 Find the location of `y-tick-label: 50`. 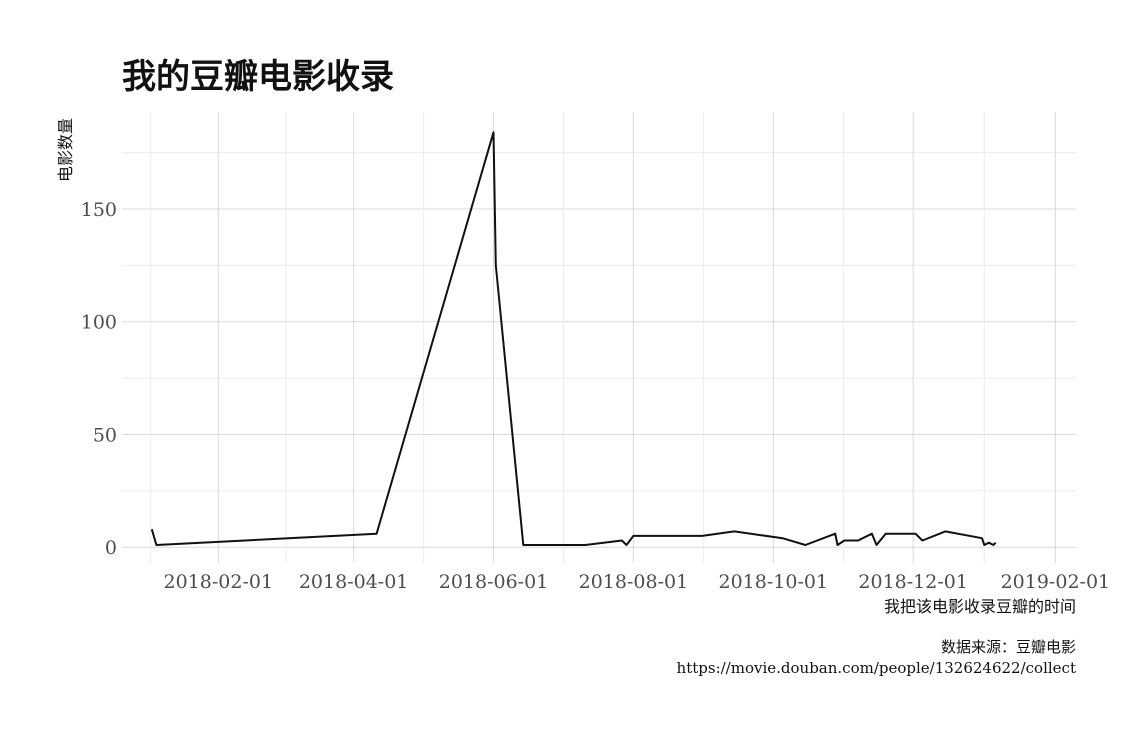

y-tick-label: 50 is located at coordinates (105, 435).